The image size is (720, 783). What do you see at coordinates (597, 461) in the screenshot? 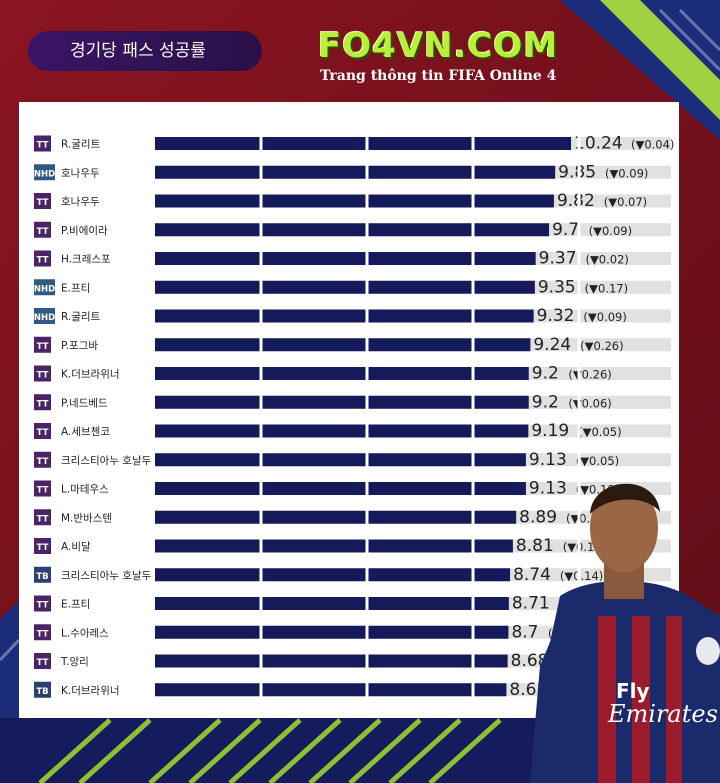
I see `change-label: (▼0.05)` at bounding box center [597, 461].